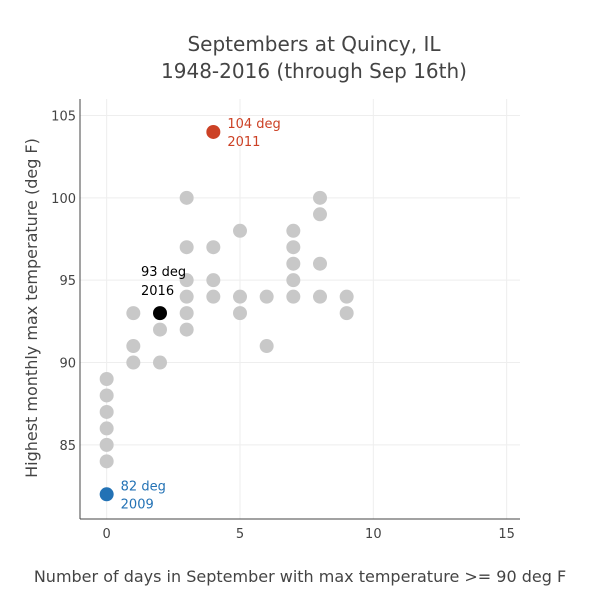  Describe the element at coordinates (213, 131) in the screenshot. I see `highlight-point-max` at that location.